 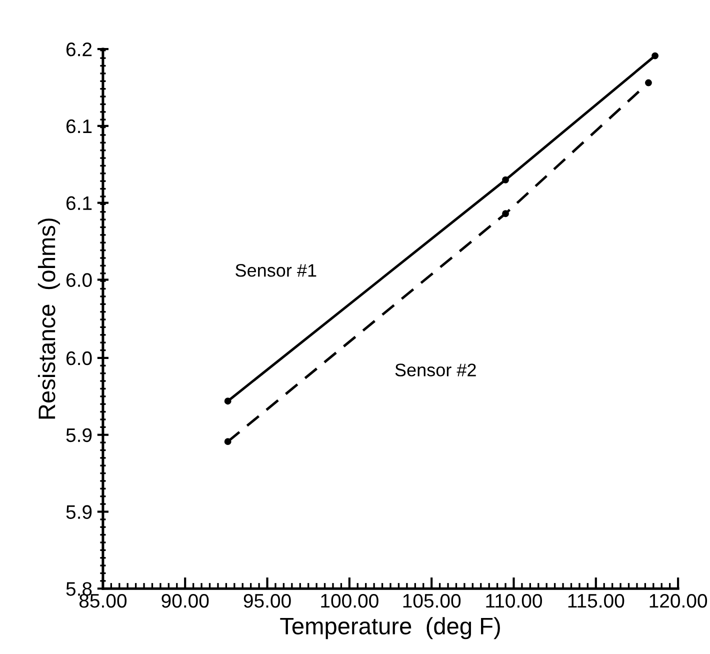 What do you see at coordinates (432, 601) in the screenshot?
I see `x-tick-label: 105.00` at bounding box center [432, 601].